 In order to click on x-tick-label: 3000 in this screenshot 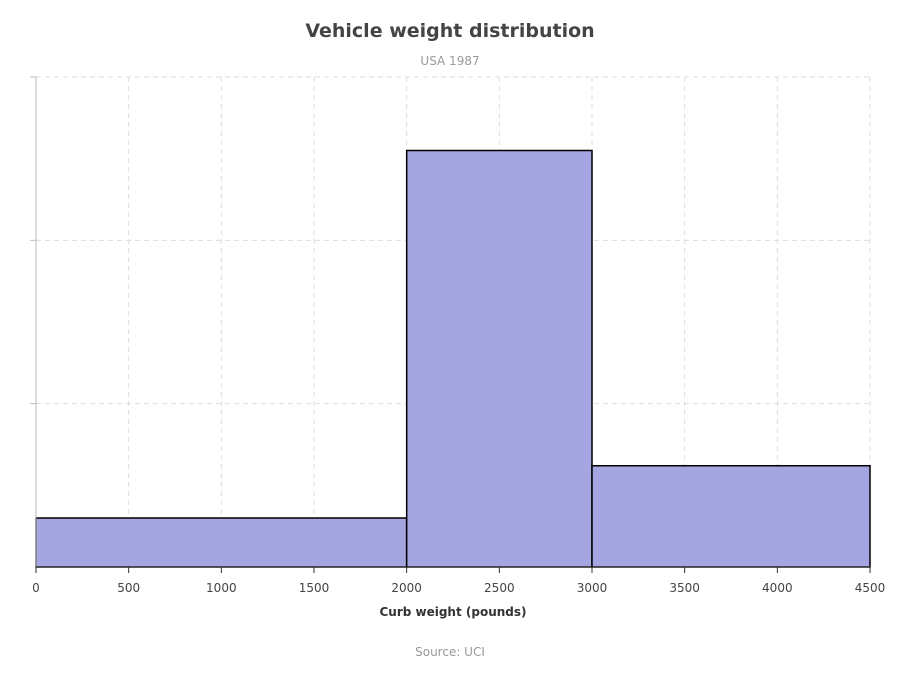, I will do `click(592, 588)`.